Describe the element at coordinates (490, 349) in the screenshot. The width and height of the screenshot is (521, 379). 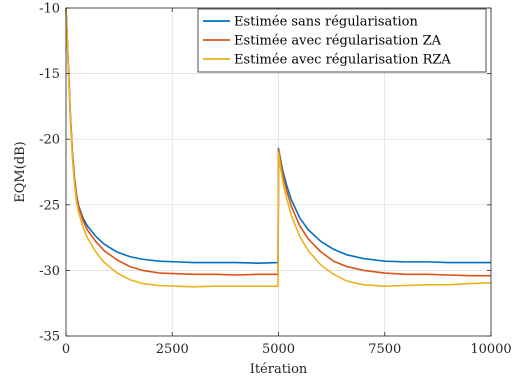
I see `x-tick-label: 10000` at that location.